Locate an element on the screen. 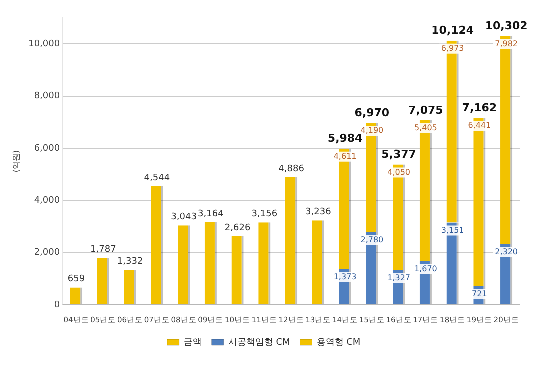 This screenshot has height=365, width=550. total-label: 5,984 is located at coordinates (346, 139).